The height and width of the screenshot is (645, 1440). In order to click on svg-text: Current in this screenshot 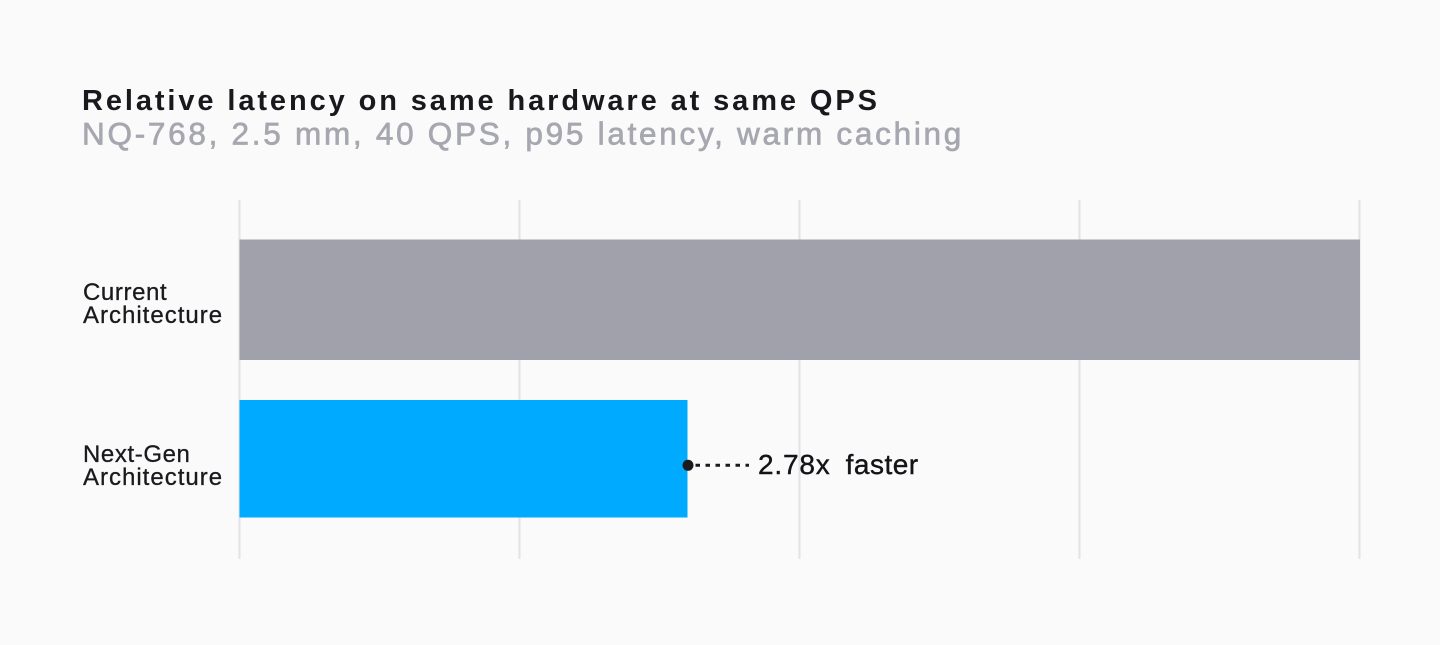, I will do `click(125, 292)`.